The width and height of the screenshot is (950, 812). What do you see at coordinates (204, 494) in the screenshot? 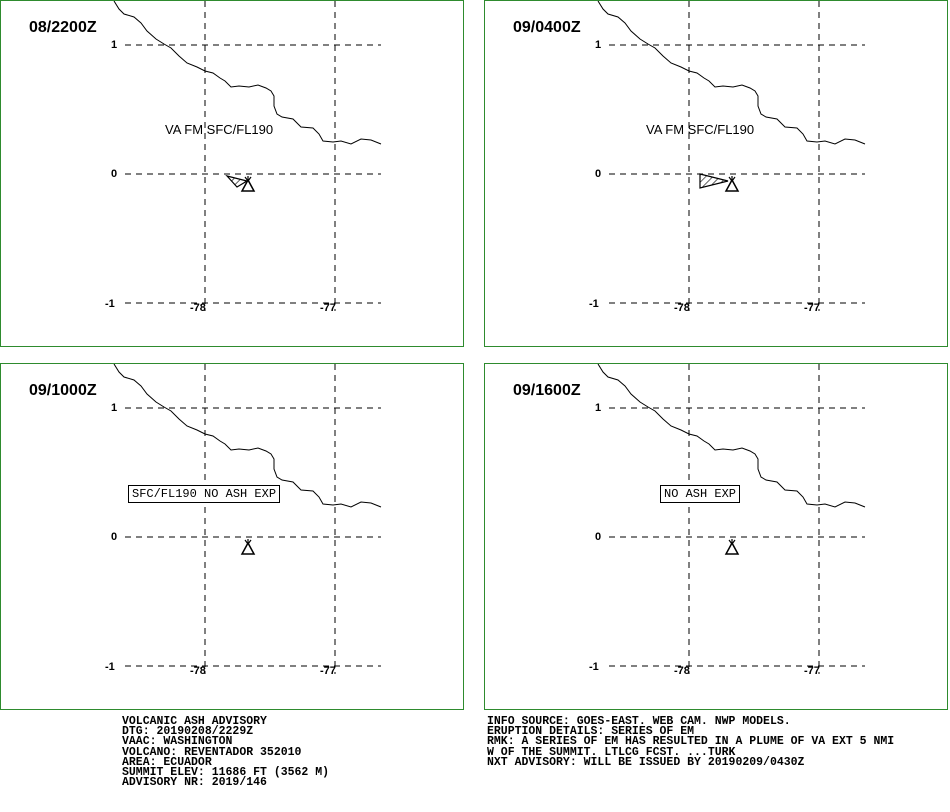
I see `no-ash-box: SFC/FL190 NO ASH EXP` at bounding box center [204, 494].